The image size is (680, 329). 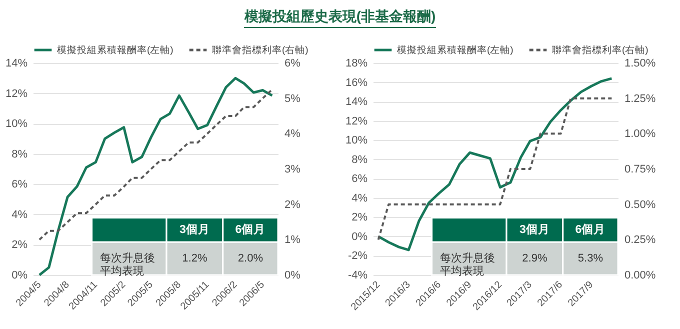 I want to click on y2-tick-label: 1.25%, so click(x=640, y=98).